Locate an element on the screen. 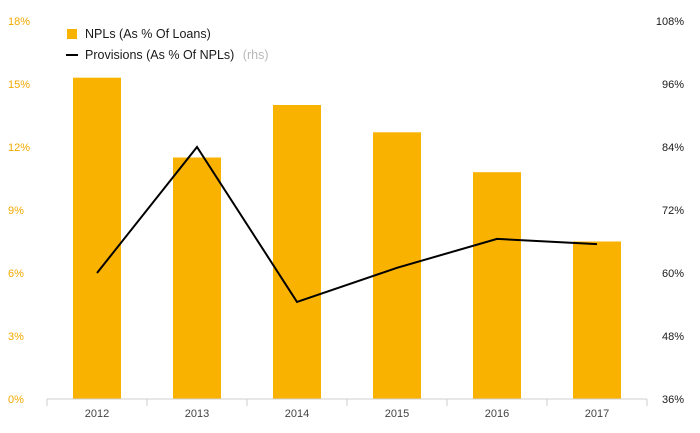  bar-2014 is located at coordinates (297, 252).